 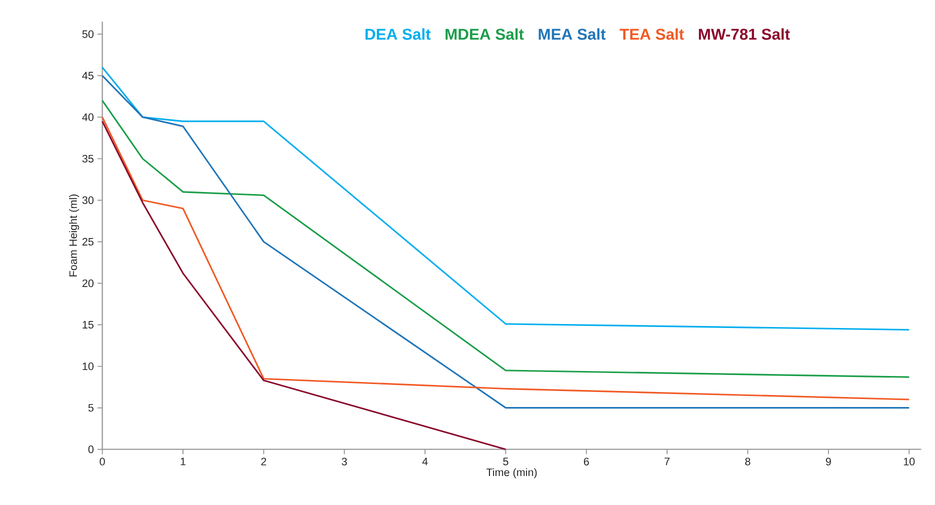 I want to click on y-tick-label: 25, so click(x=88, y=242).